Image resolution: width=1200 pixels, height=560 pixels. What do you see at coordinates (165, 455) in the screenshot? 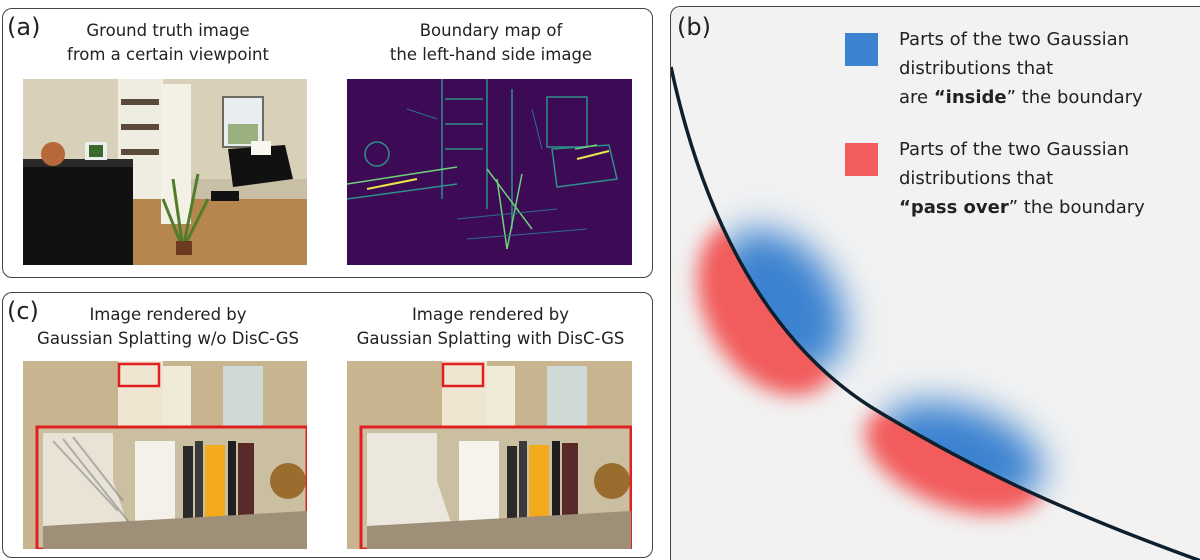
I see `render-without-discgs-image` at bounding box center [165, 455].